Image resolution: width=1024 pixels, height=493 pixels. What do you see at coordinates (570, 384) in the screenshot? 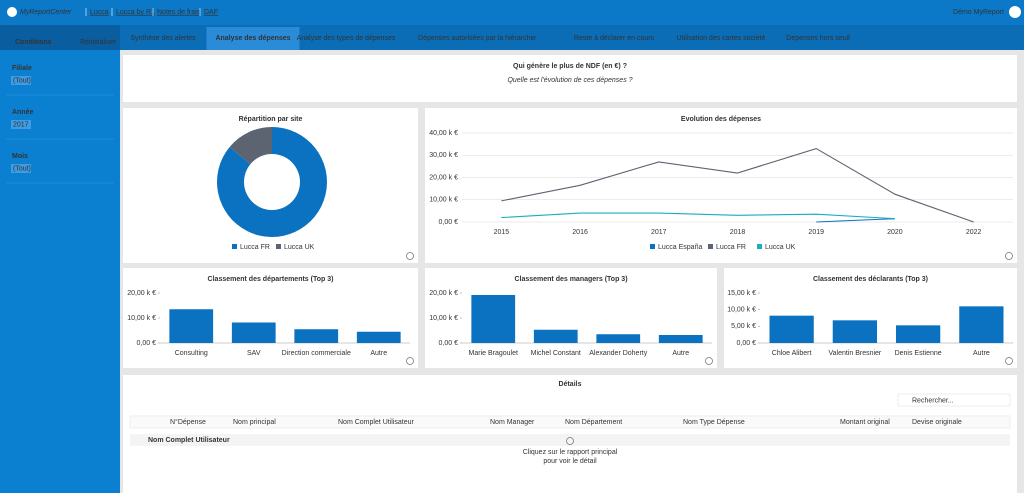
I see `details-title: Détails` at bounding box center [570, 384].